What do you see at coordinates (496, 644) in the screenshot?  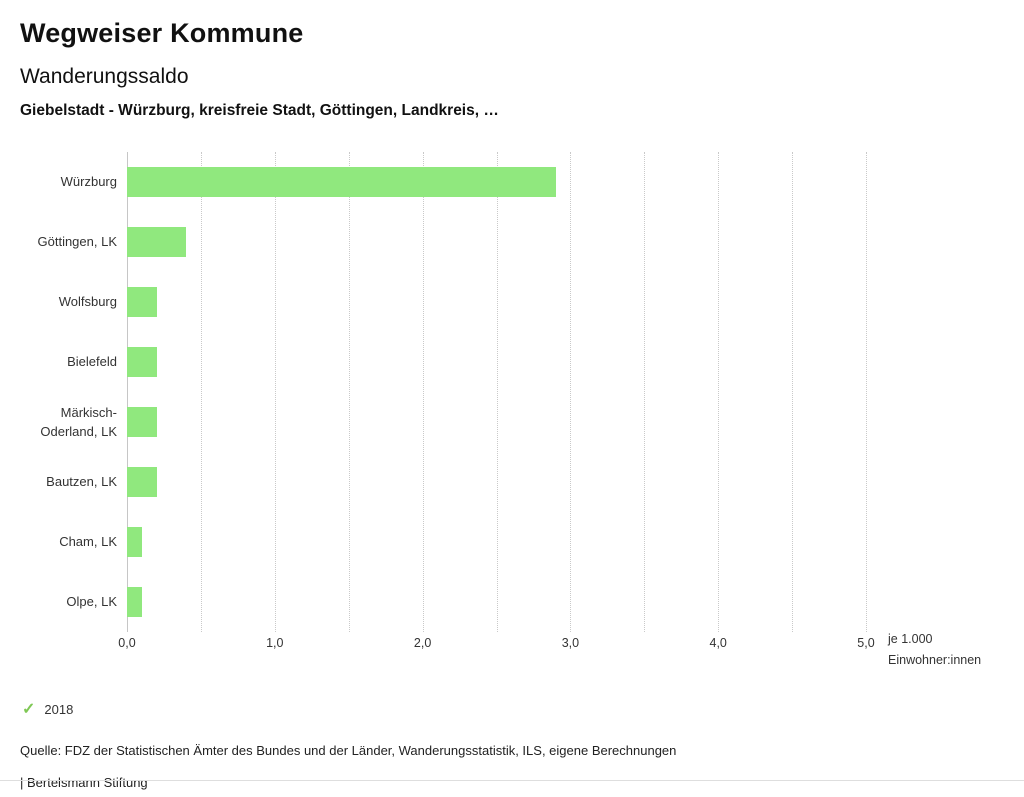 I see `x-axis-ticks: 0,0 1,0 2,0 3,0 4,0 5,0` at bounding box center [496, 644].